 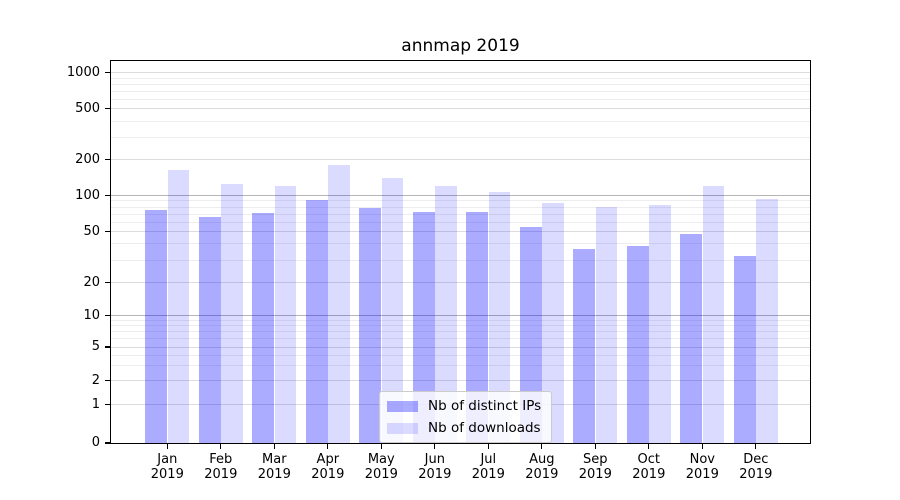 I want to click on bar-sep-distinct-ips, so click(x=584, y=346).